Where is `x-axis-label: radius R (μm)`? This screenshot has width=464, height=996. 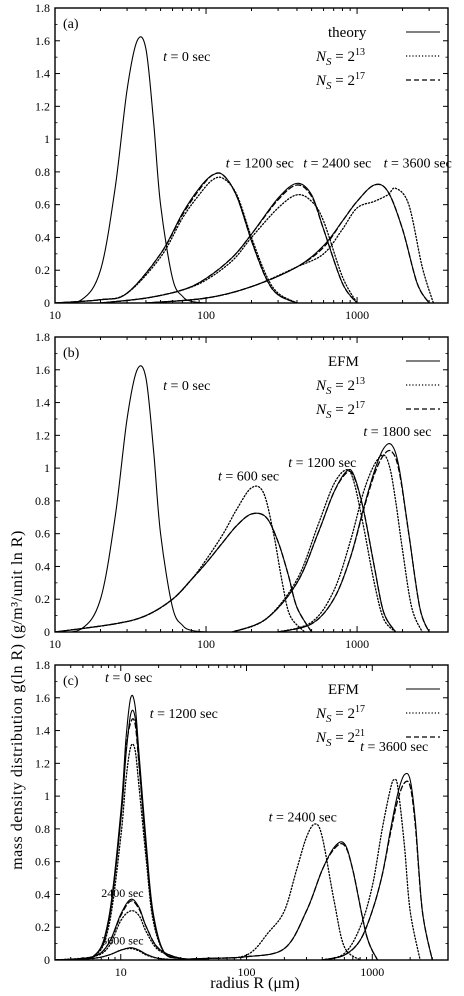
x-axis-label: radius R (μm) is located at coordinates (254, 983).